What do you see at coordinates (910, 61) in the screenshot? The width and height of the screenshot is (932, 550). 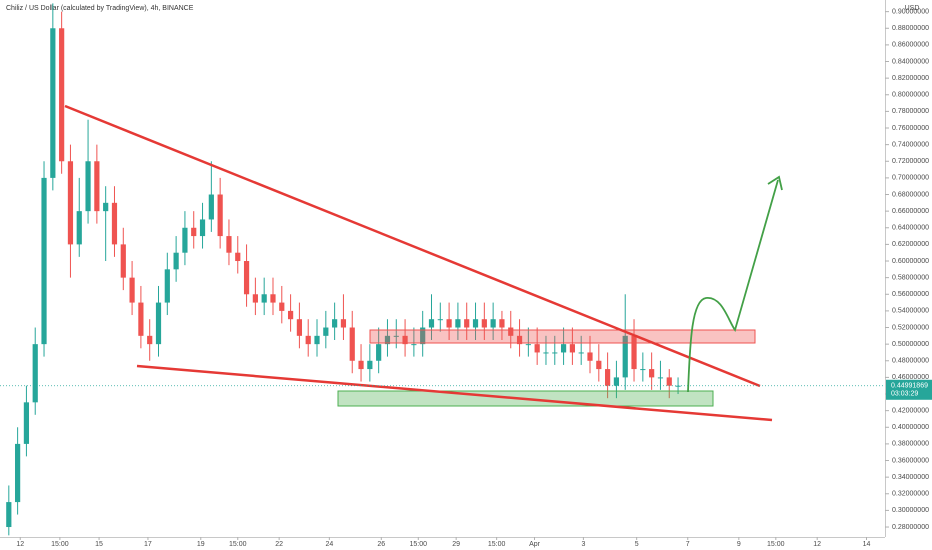 I see `y-tick-label: 0.84000000` at bounding box center [910, 61].